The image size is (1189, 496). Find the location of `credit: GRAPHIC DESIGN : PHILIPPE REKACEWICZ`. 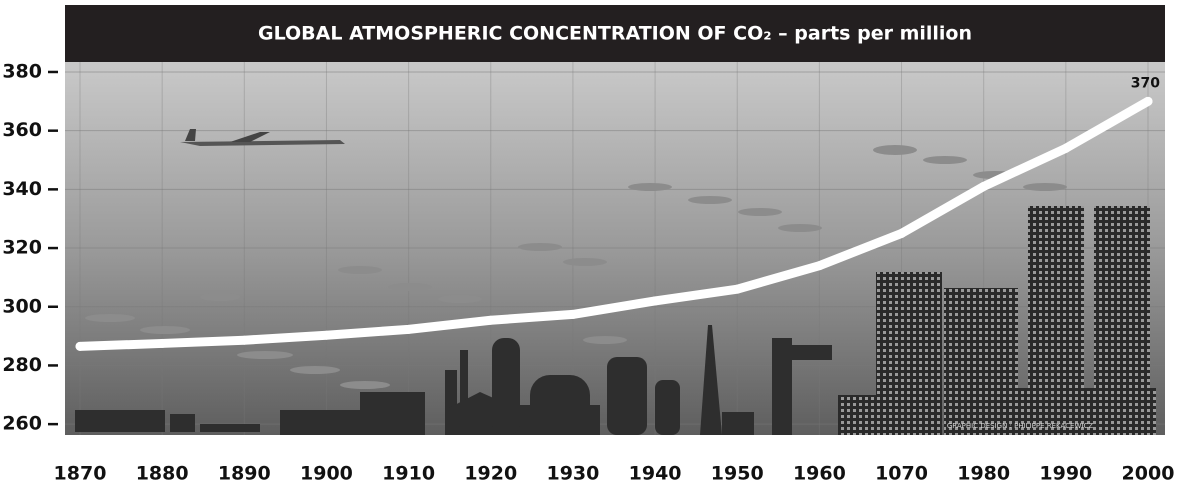

credit: GRAPHIC DESIGN : PHILIPPE REKACEWICZ is located at coordinates (1020, 426).